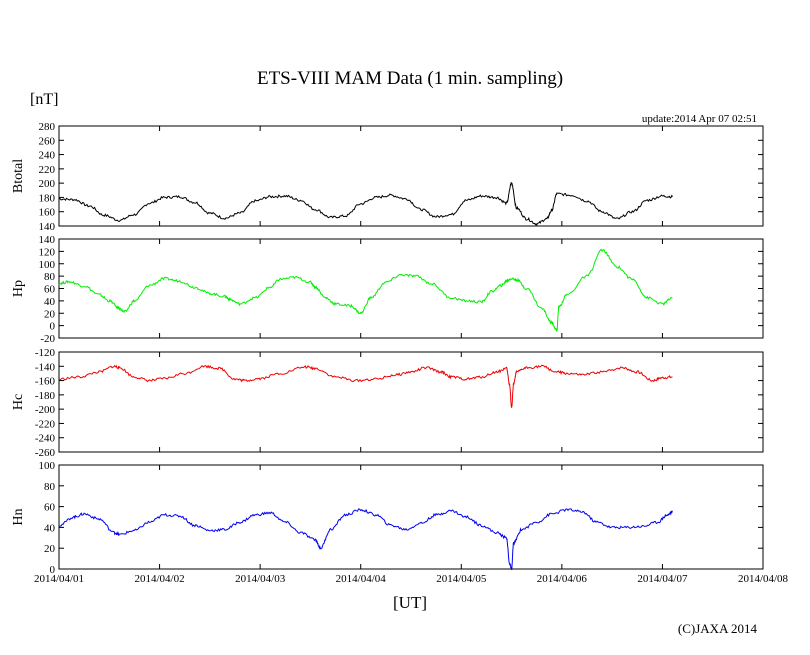 The image size is (810, 655). What do you see at coordinates (18, 516) in the screenshot?
I see `panel-ylabel: Hn` at bounding box center [18, 516].